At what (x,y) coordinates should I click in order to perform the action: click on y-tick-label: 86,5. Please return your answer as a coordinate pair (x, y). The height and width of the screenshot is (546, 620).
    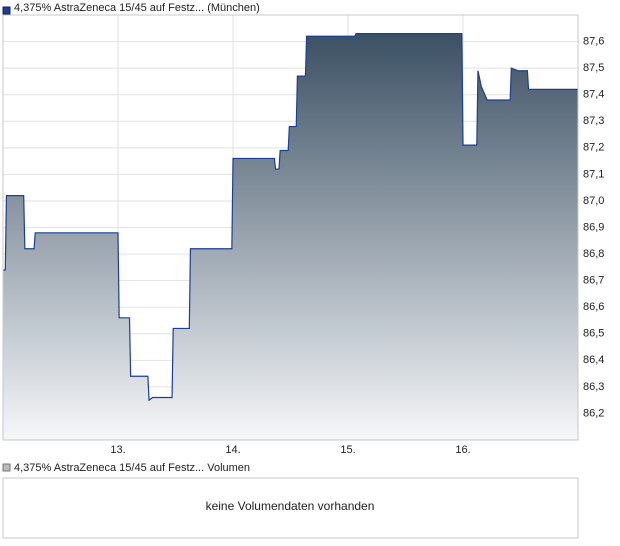
    Looking at the image, I should click on (593, 334).